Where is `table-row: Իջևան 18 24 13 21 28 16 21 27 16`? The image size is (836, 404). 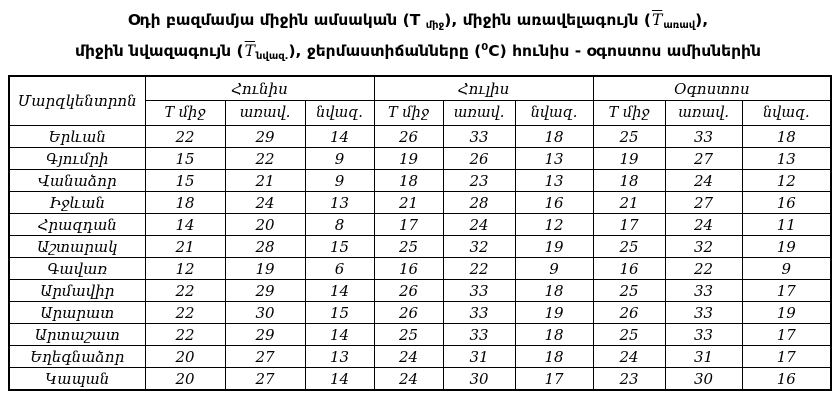 table-row: Իջևան 18 24 13 21 28 16 21 27 16 is located at coordinates (420, 202).